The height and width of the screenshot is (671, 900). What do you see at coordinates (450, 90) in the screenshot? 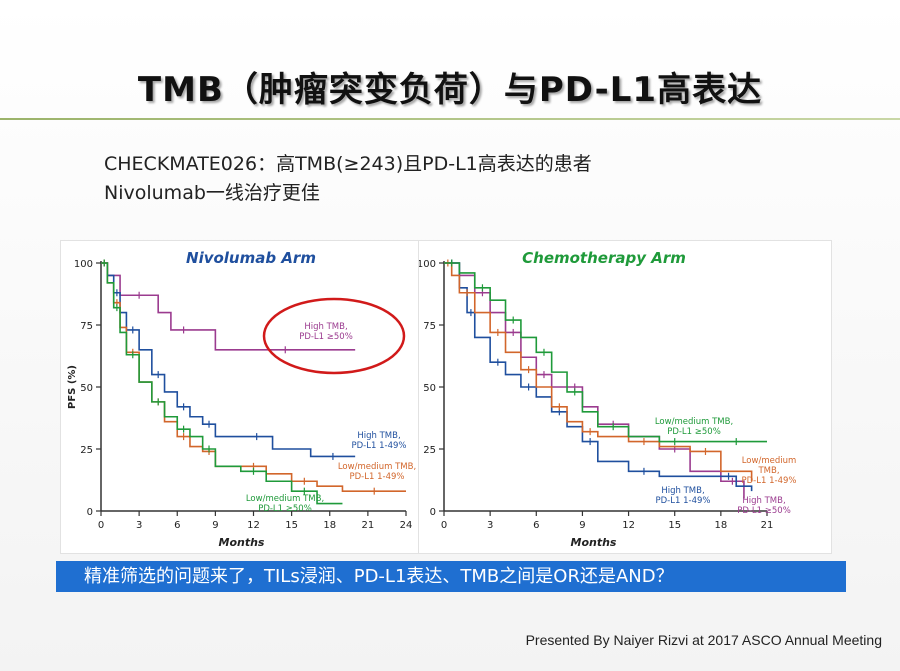
I see `slide-title: TMB（肿瘤突变负荷）与PD-L1高表达` at bounding box center [450, 90].